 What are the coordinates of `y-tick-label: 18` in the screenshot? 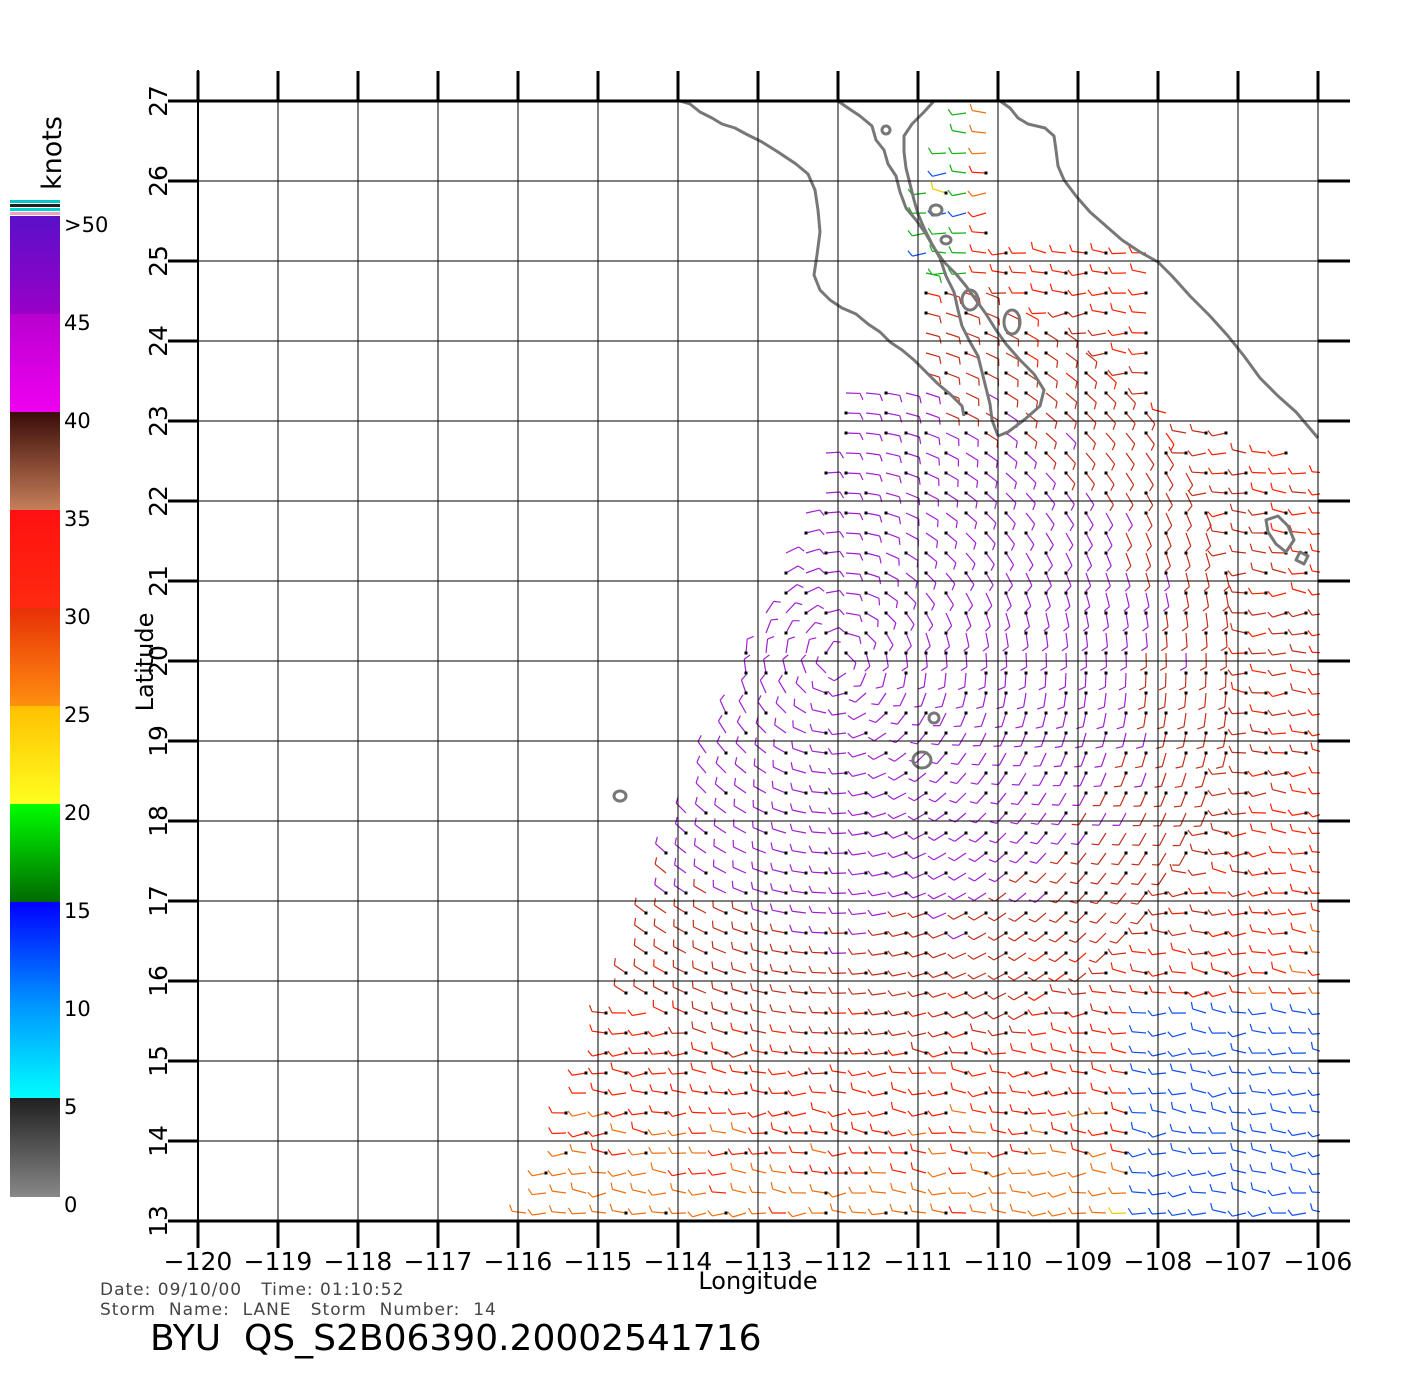 It's located at (158, 821).